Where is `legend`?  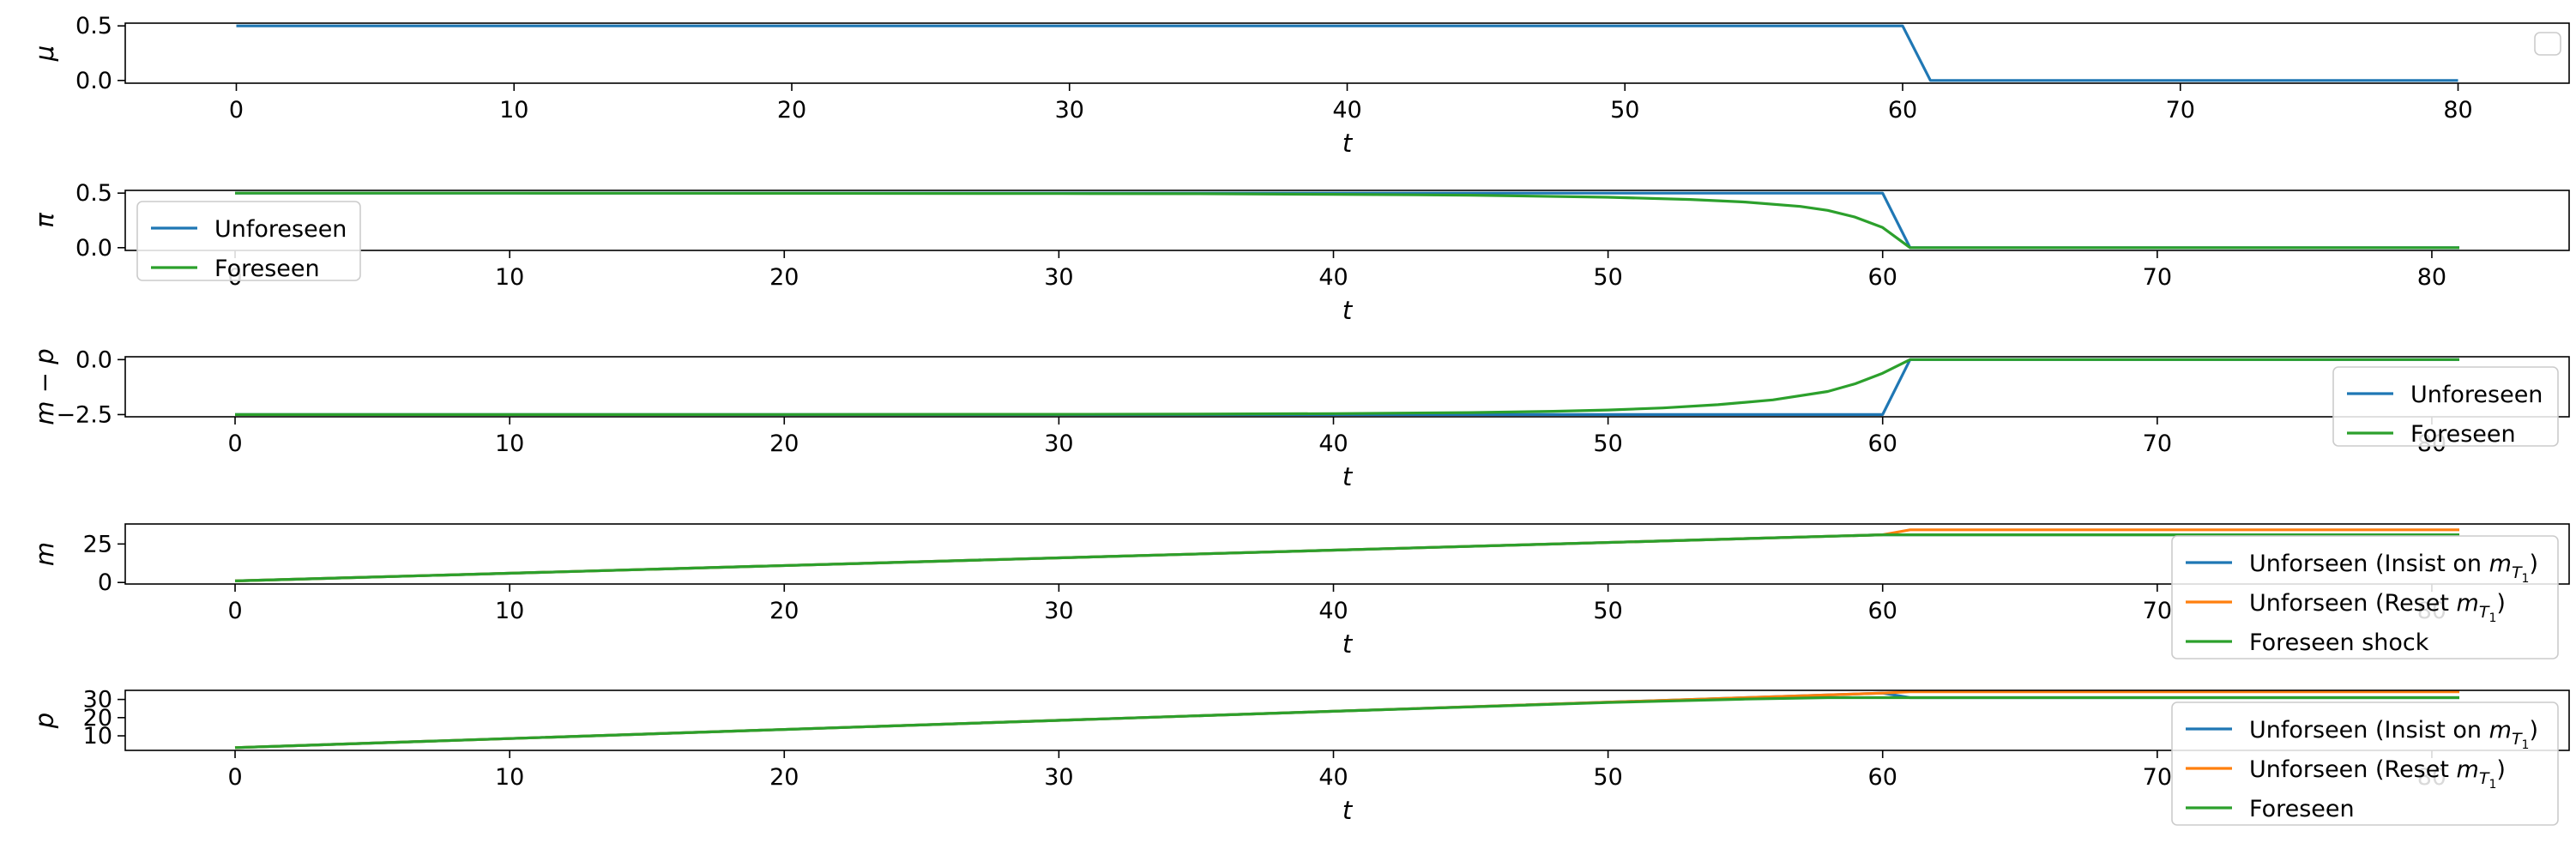 legend is located at coordinates (2547, 44).